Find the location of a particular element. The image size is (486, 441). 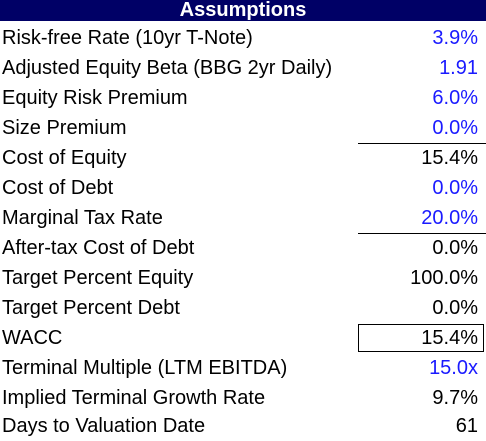

value-cost-of-debt: 0.0% is located at coordinates (455, 188).